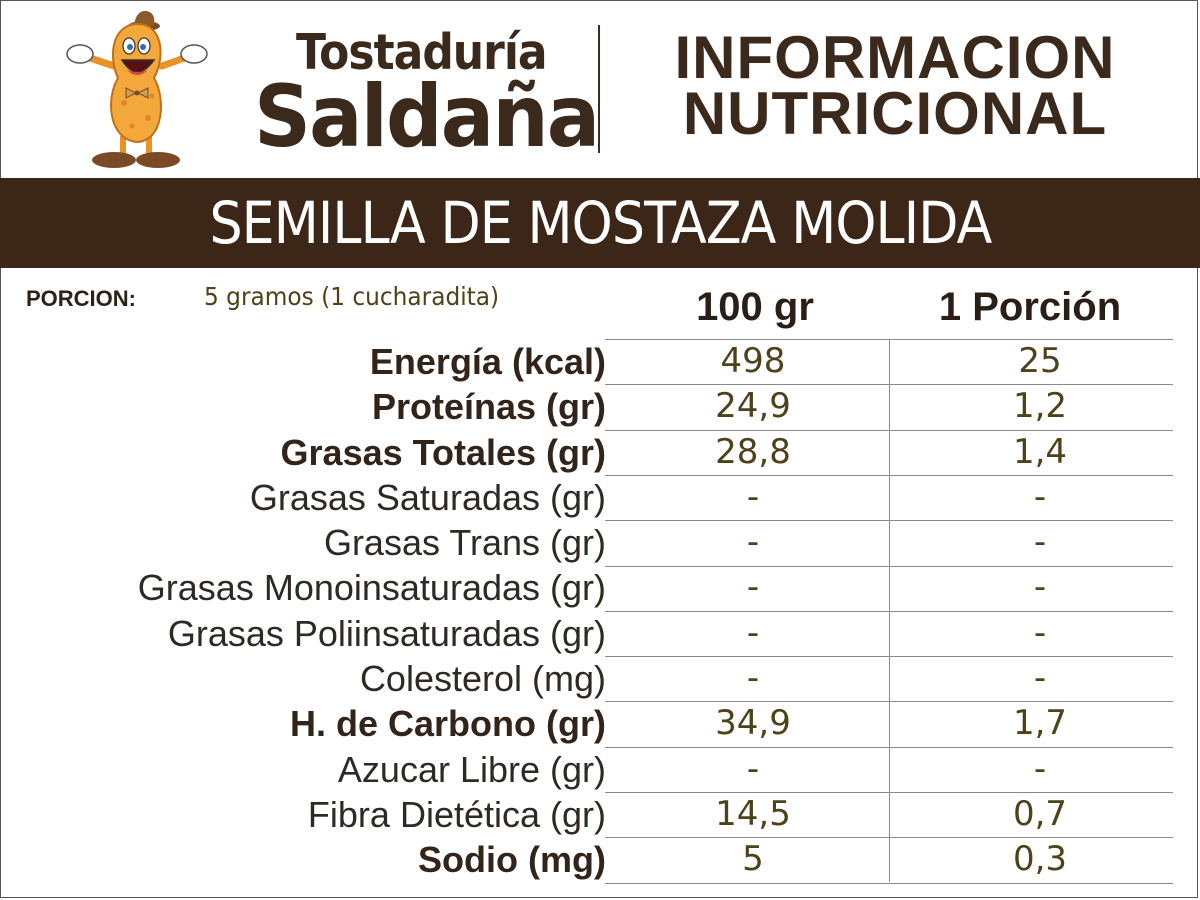  I want to click on column-header-portion: 1 Porción, so click(1030, 307).